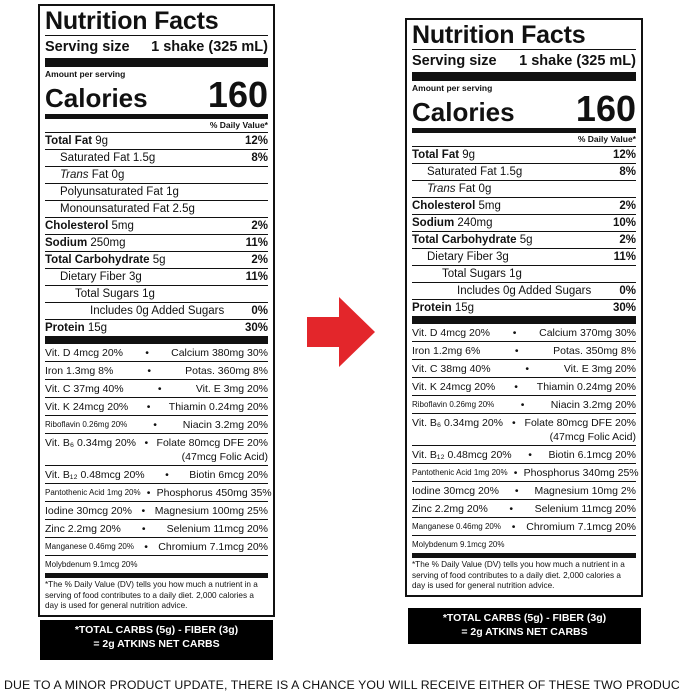 The width and height of the screenshot is (679, 696). Describe the element at coordinates (256, 141) in the screenshot. I see `nutrient-dv: 12%` at that location.